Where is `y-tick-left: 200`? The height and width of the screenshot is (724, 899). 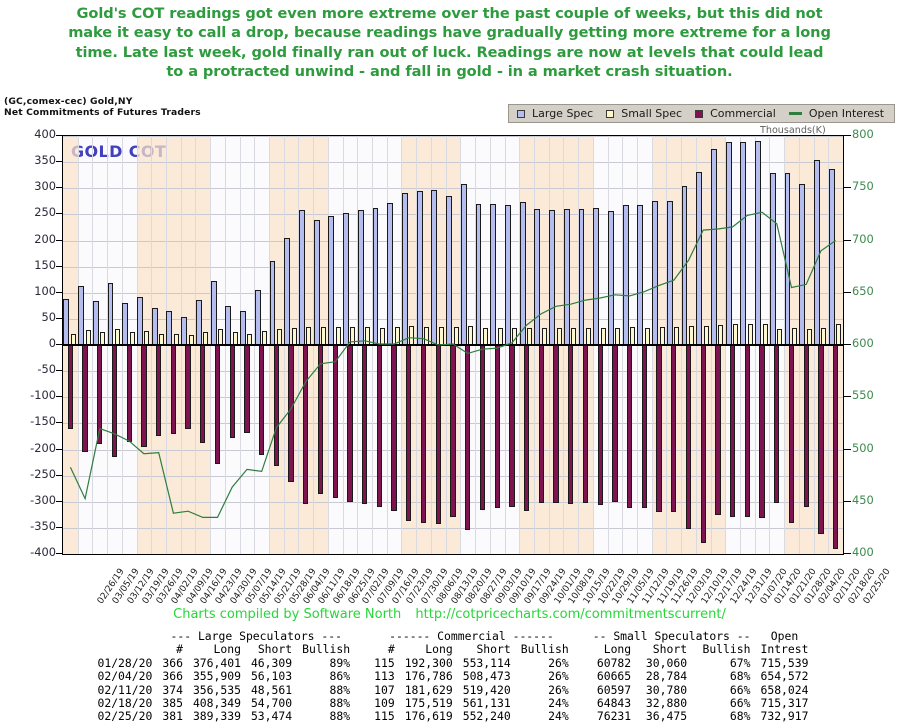 y-tick-left: 200 is located at coordinates (45, 238).